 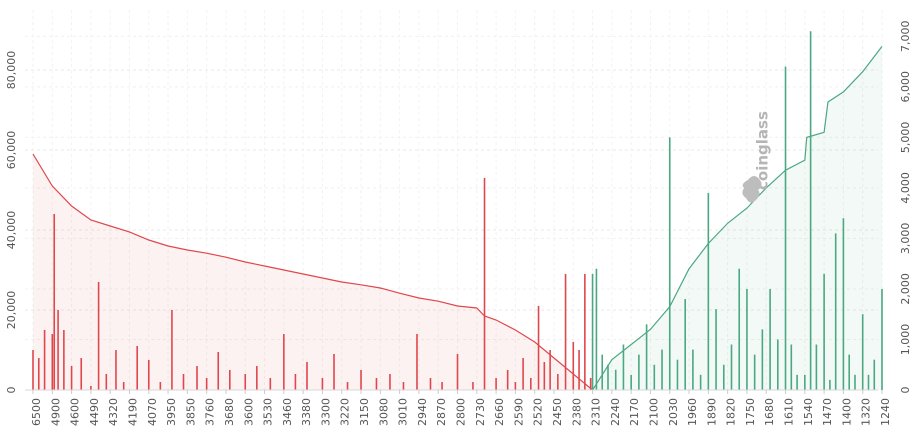 I want to click on y-left-tick-label-2: 40,000, so click(x=11, y=230).